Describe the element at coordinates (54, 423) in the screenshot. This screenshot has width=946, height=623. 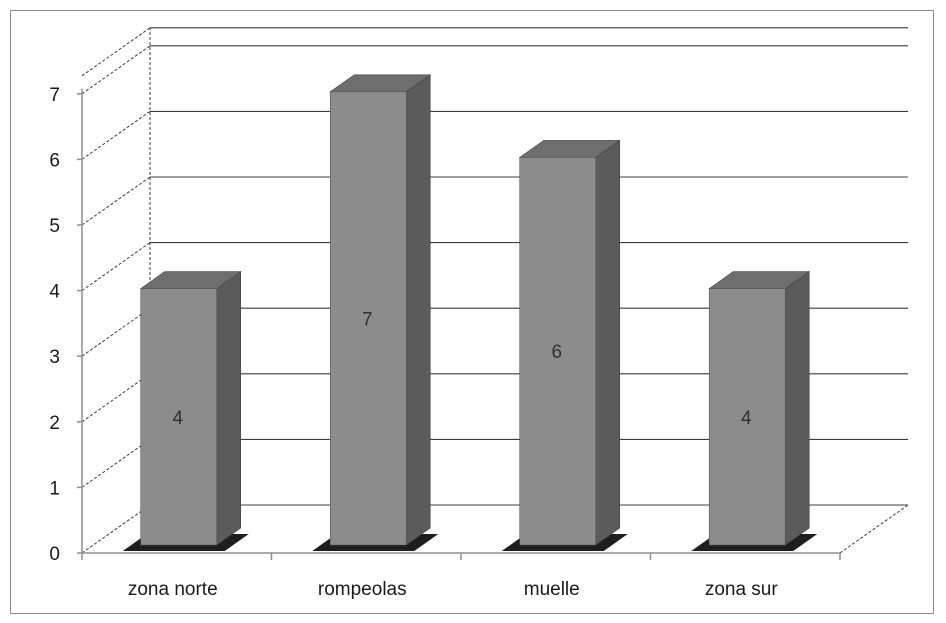
I see `y-tick-label: 2` at that location.